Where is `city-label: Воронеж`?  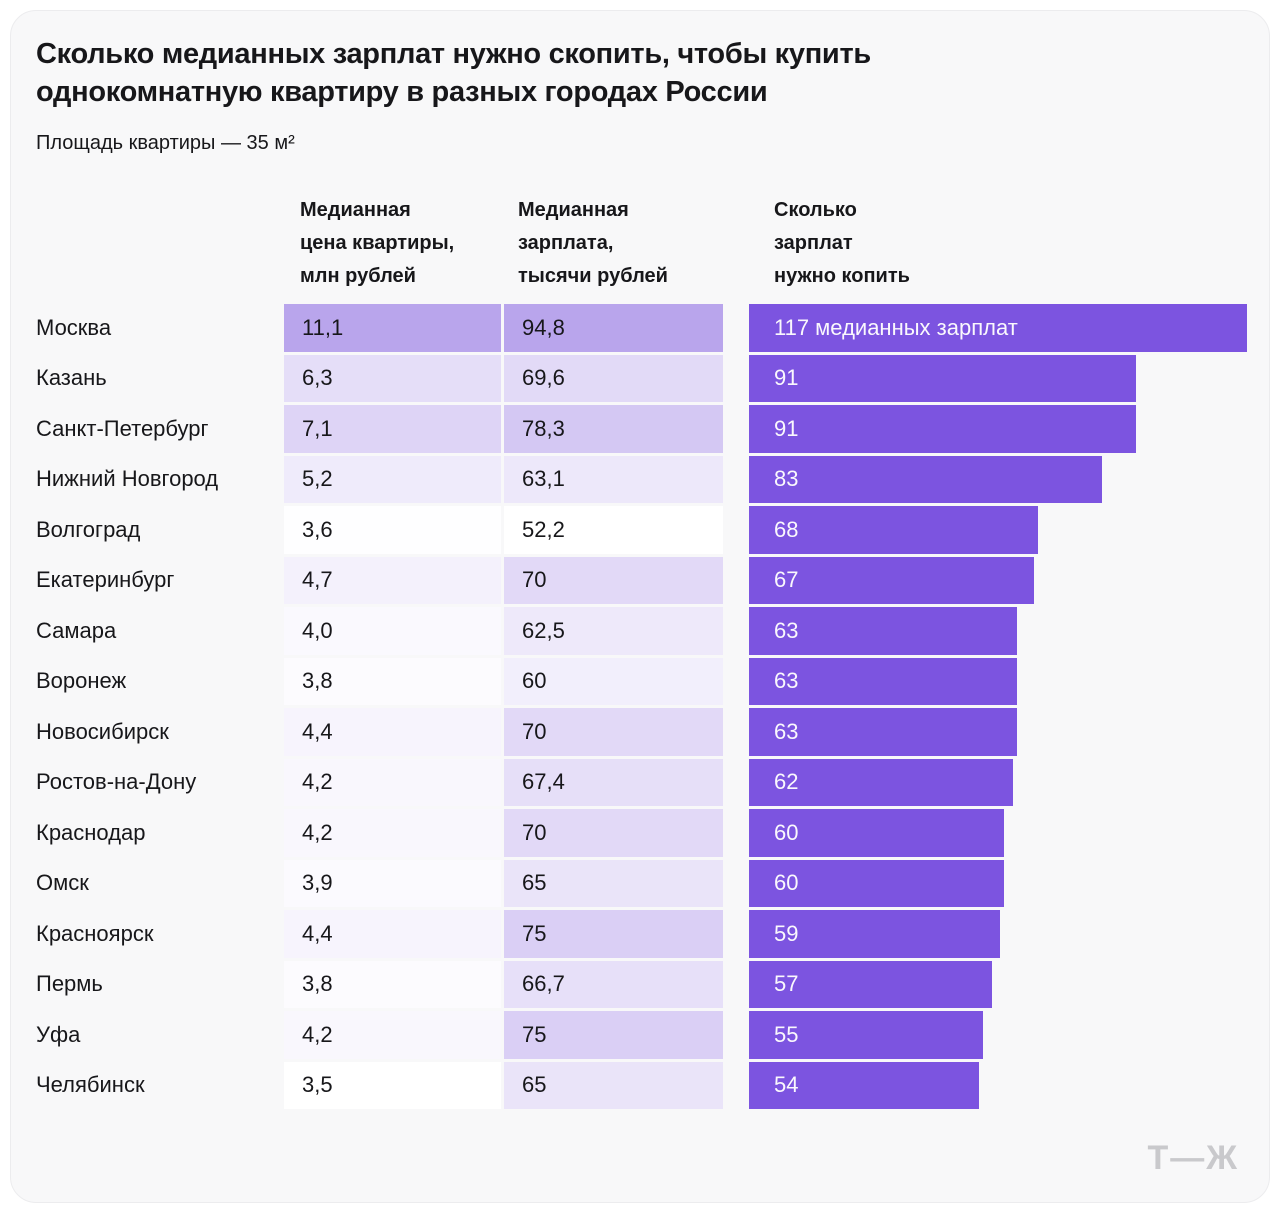
city-label: Воронеж is located at coordinates (81, 681).